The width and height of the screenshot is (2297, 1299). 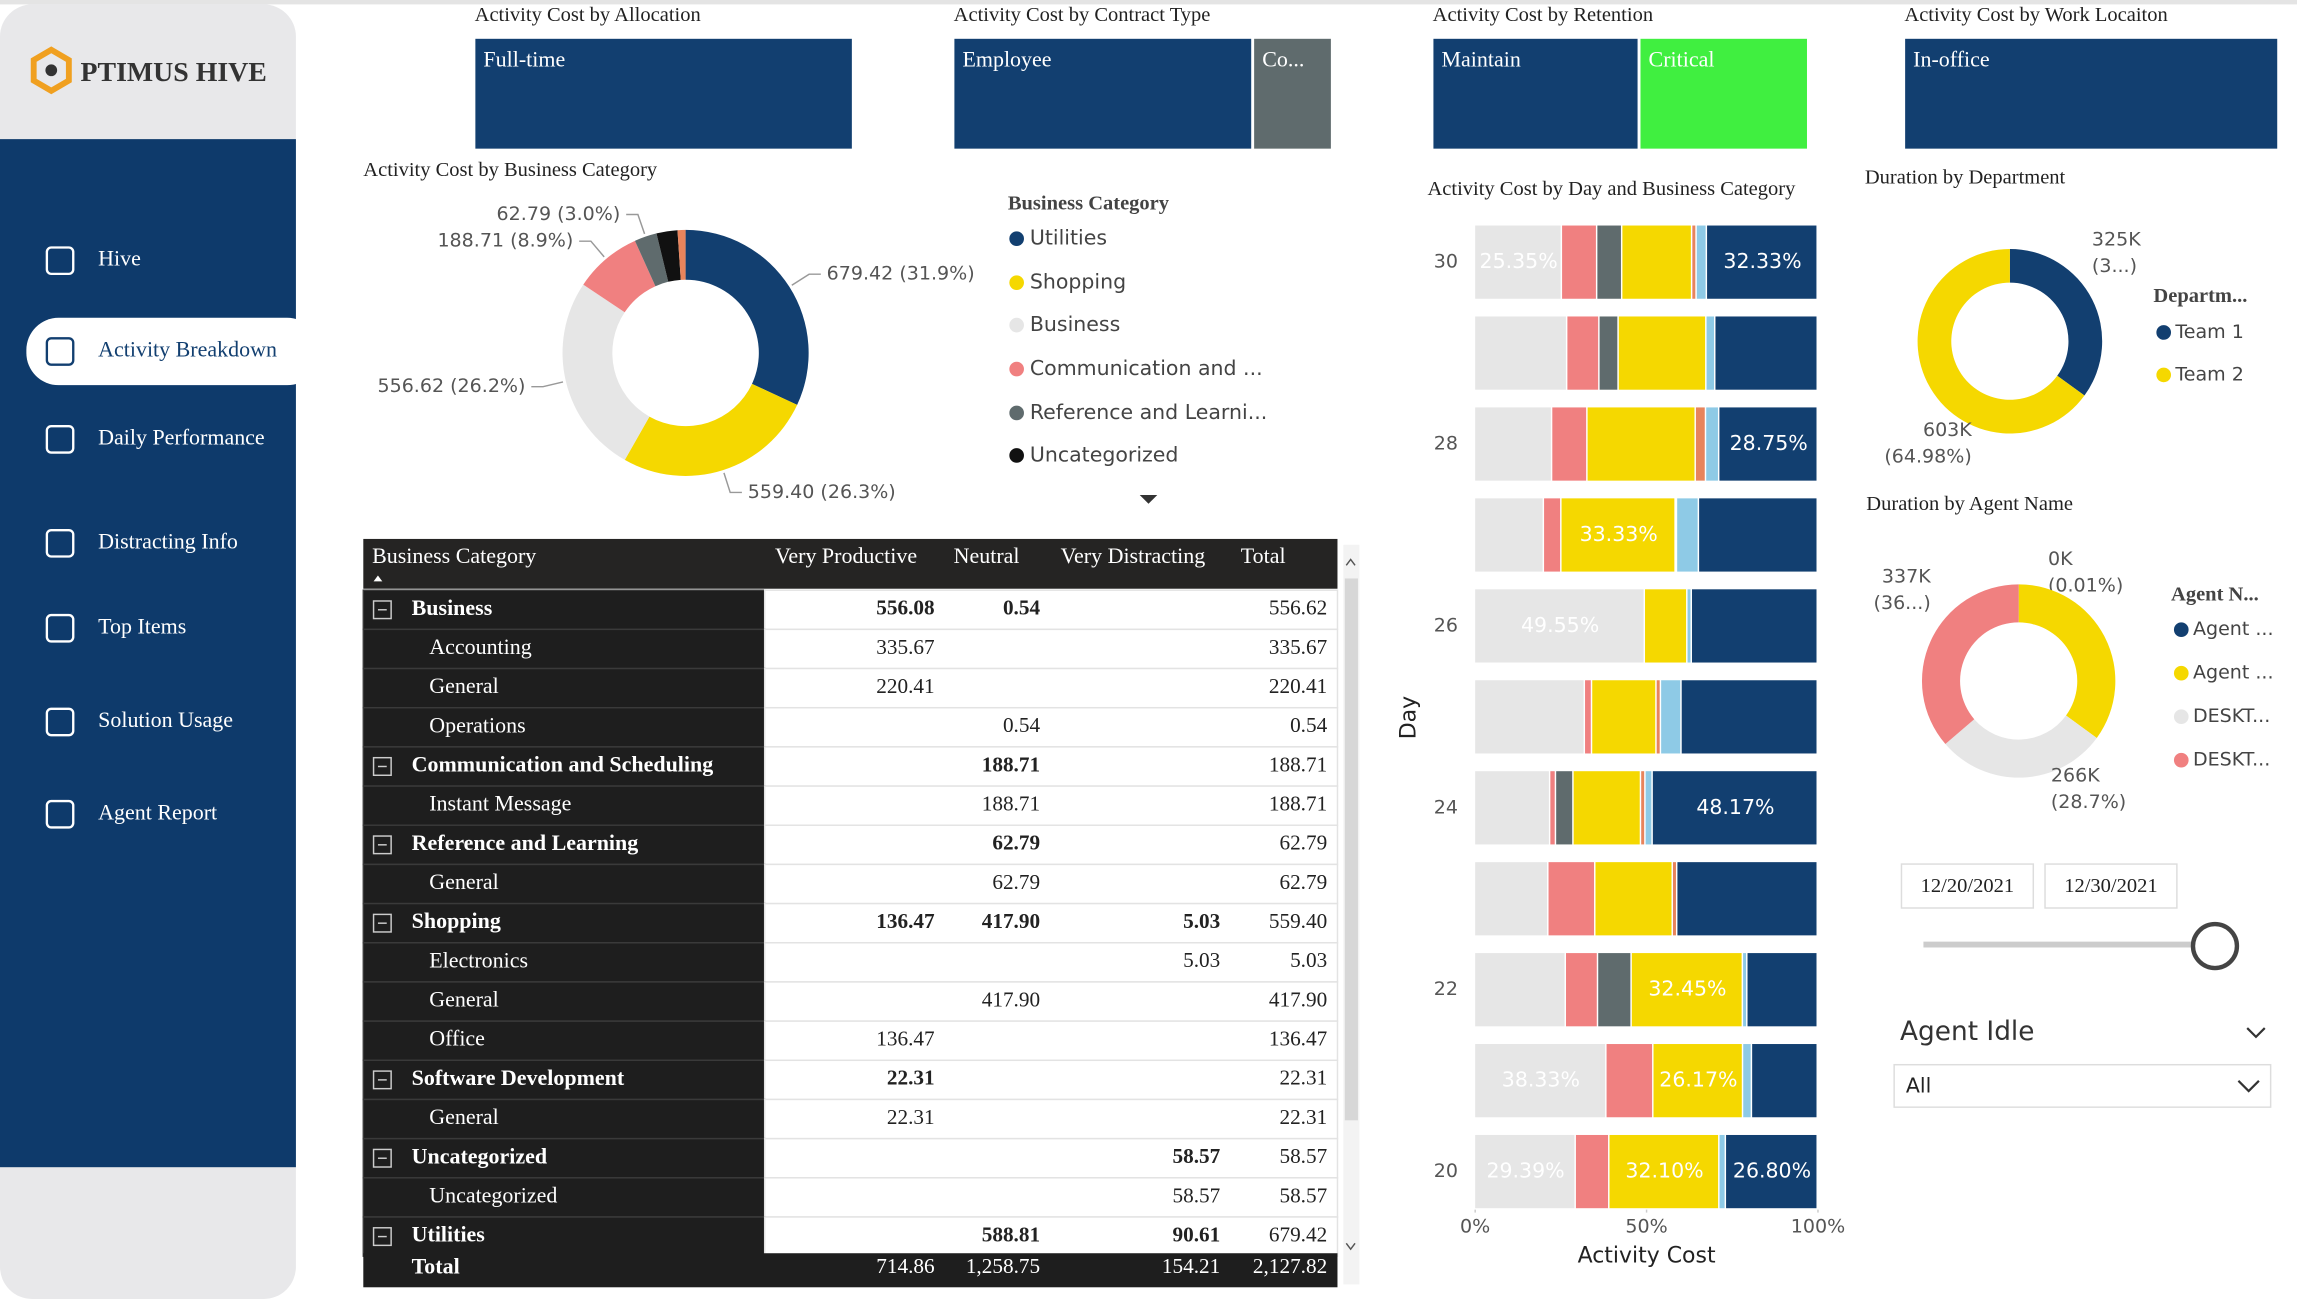 I want to click on column-header: Very Distracting, so click(x=1133, y=555).